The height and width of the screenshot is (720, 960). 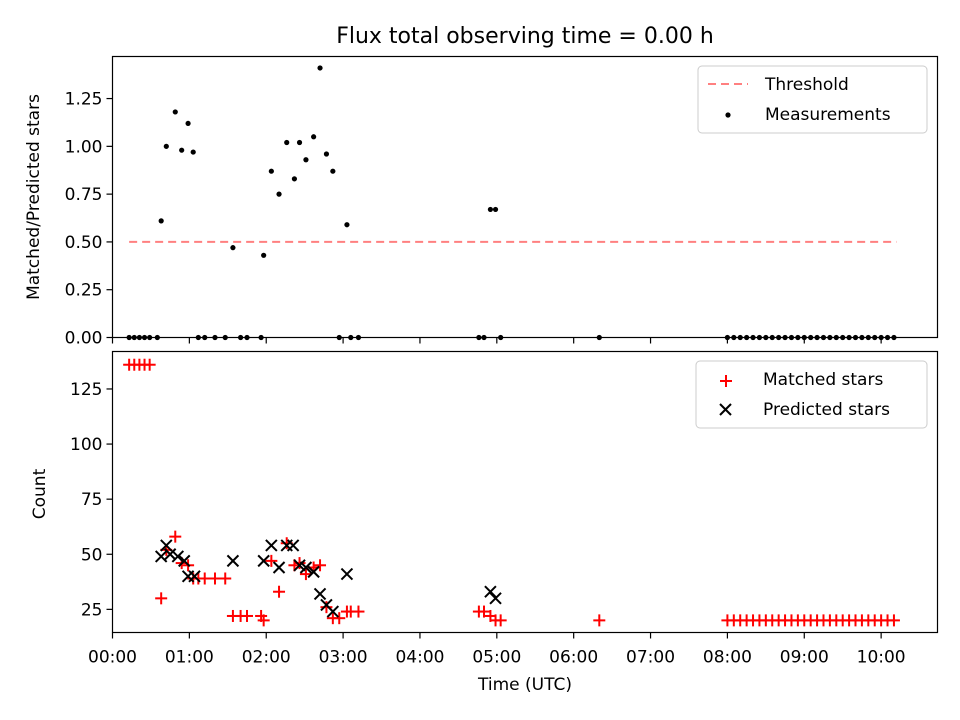 I want to click on y-tick-label: 100, so click(x=86, y=445).